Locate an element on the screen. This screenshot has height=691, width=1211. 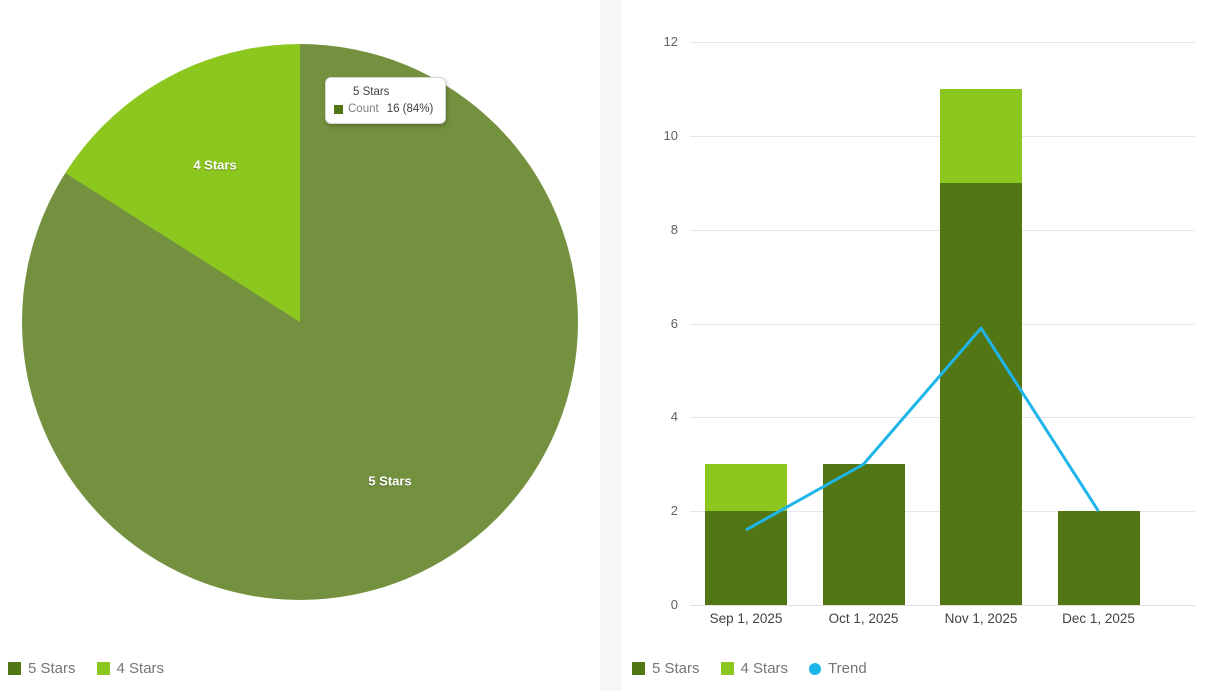
tooltip-value: 16 (84%) is located at coordinates (410, 109).